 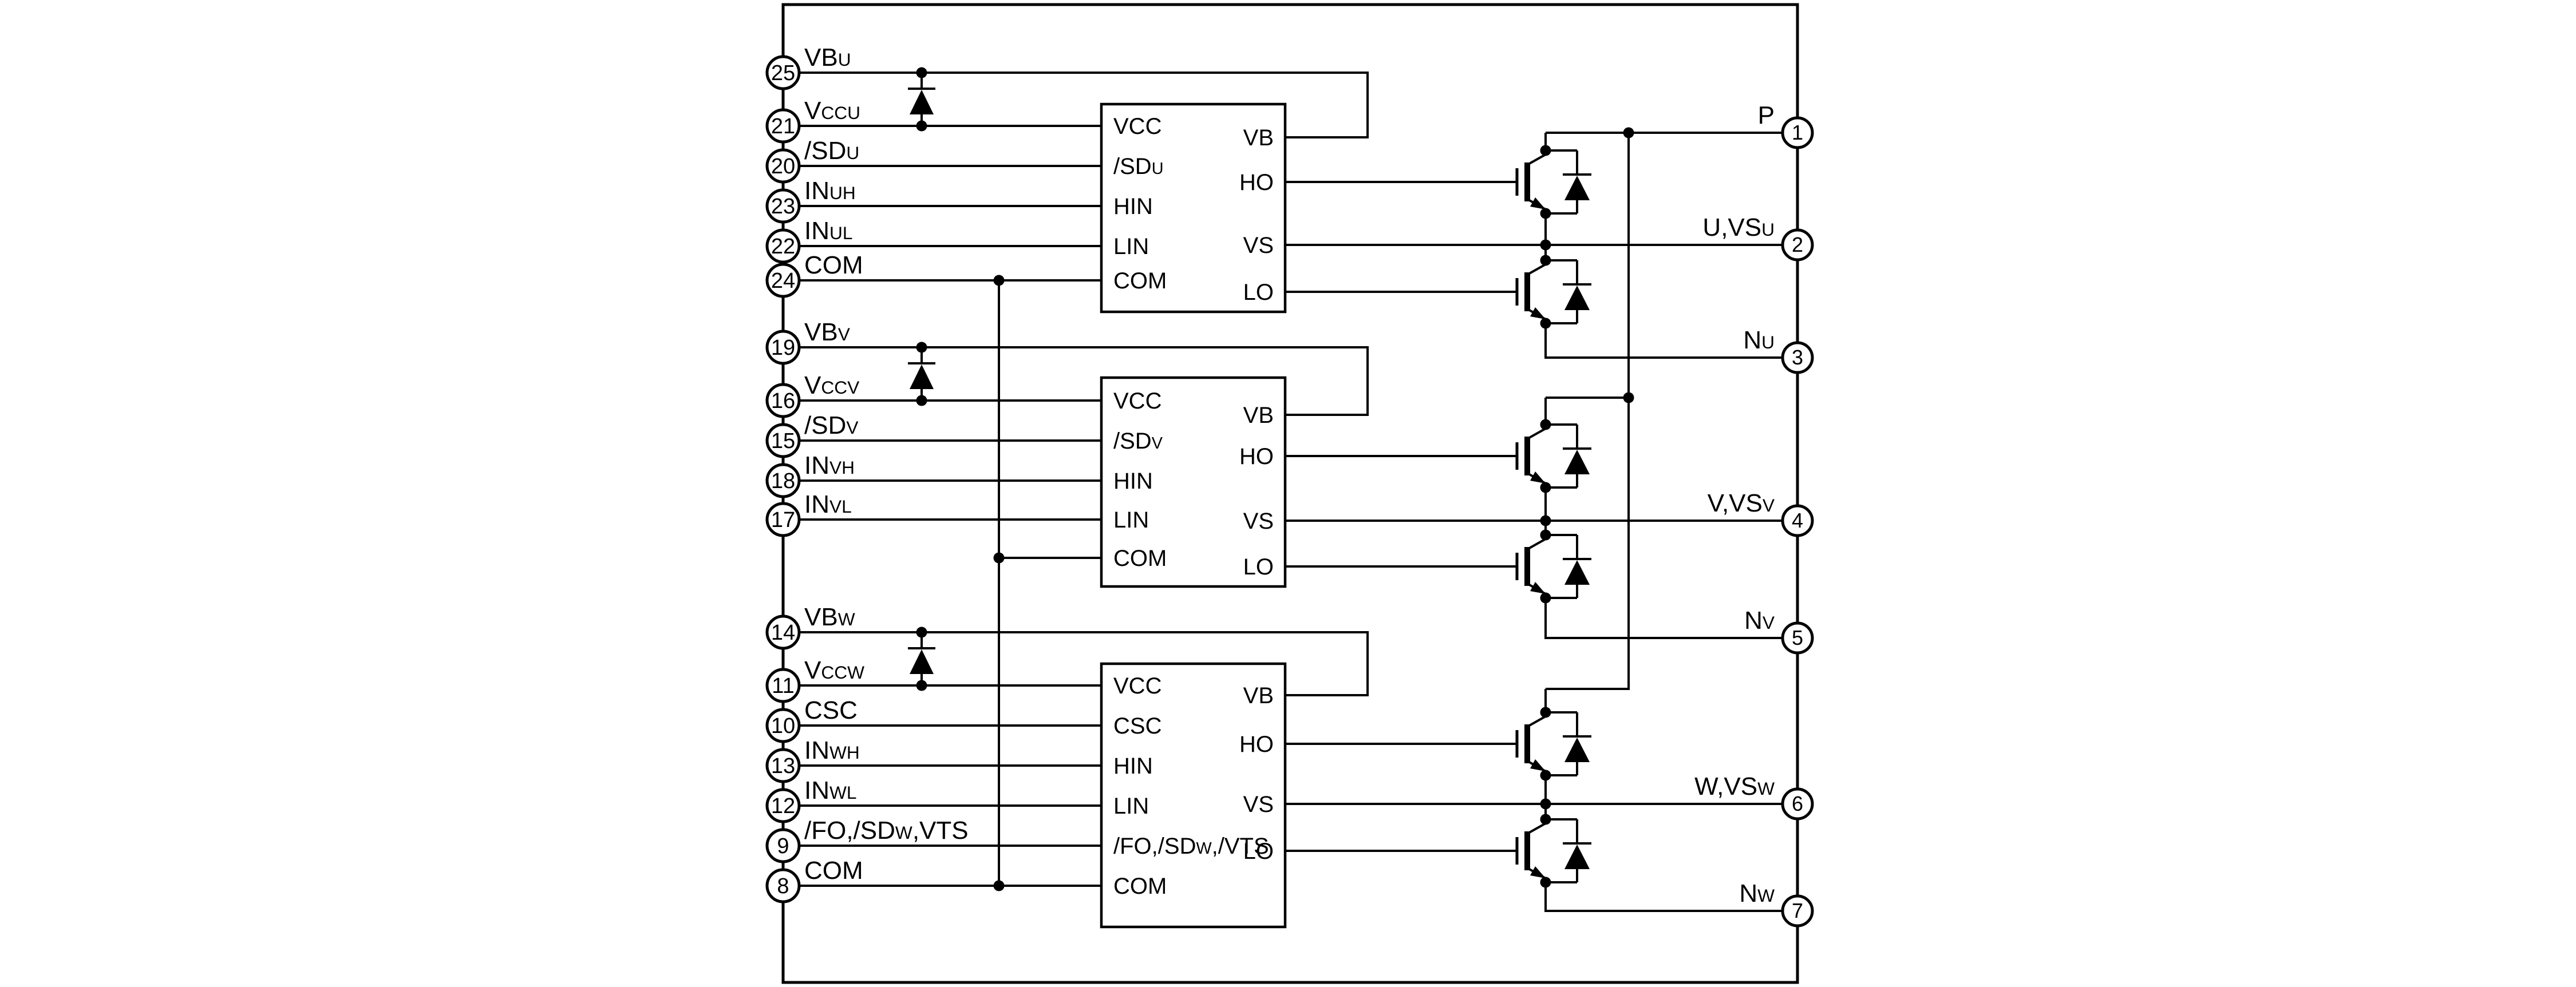 What do you see at coordinates (831, 151) in the screenshot?
I see `pin-label: /SDU` at bounding box center [831, 151].